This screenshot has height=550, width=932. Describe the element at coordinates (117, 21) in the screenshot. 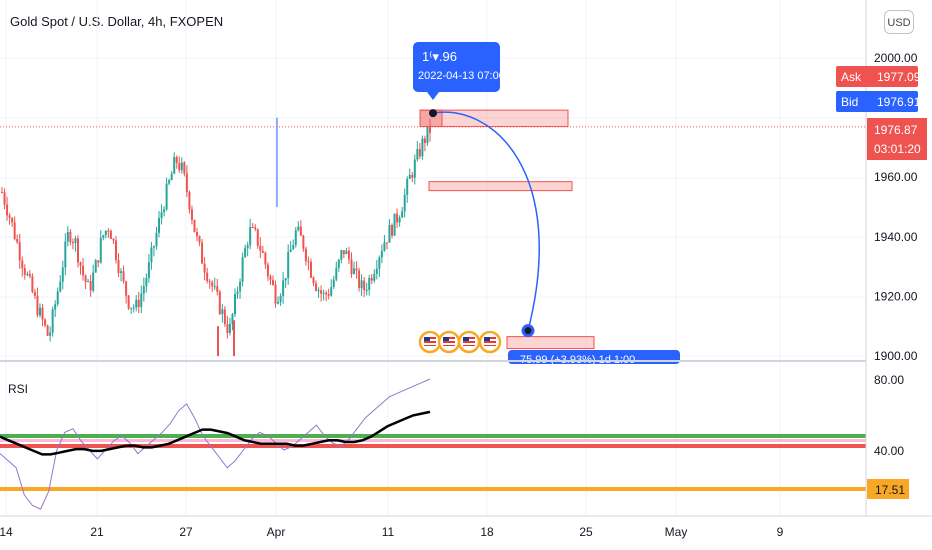

I see `chart-title: Gold Spot / U.S. Dollar, 4h, FXOPEN` at that location.